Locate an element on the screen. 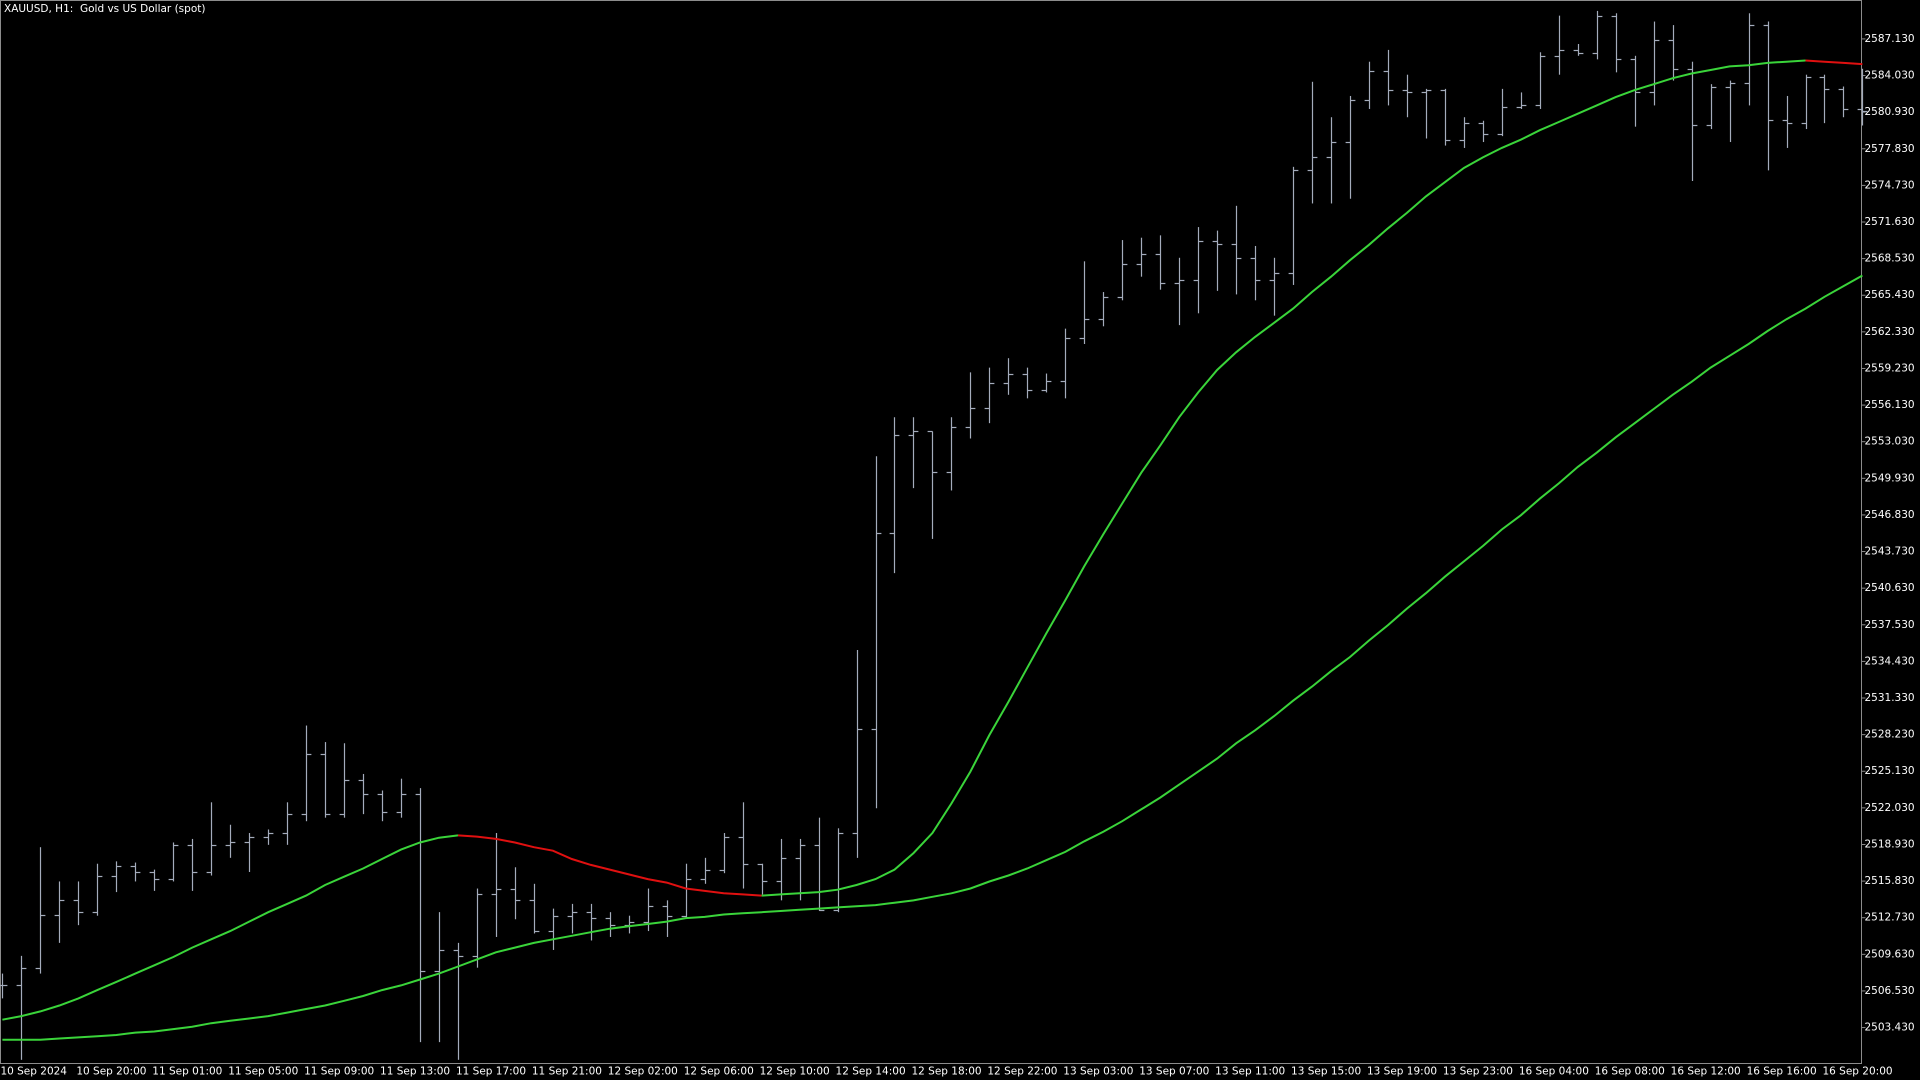 This screenshot has height=1080, width=1920. y-tick-label: 2512.730 is located at coordinates (1890, 918).